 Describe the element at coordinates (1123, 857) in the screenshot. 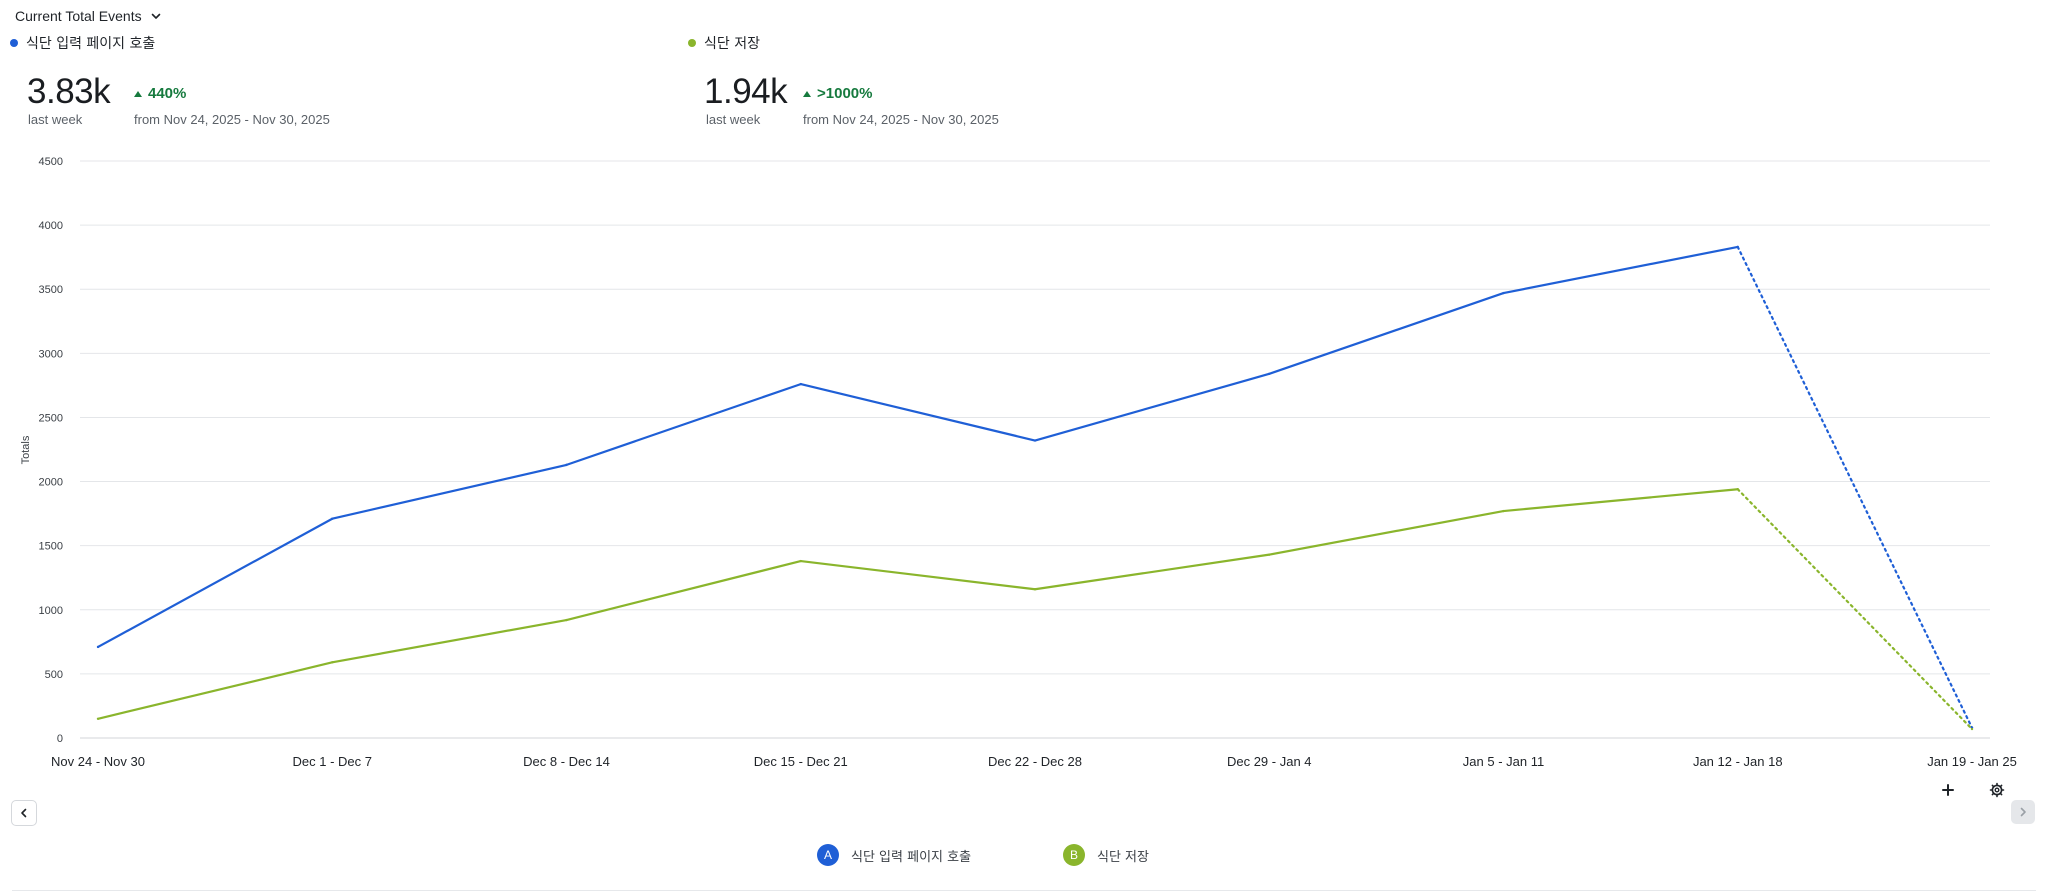

I see `legend-label-b: 식단 저장` at that location.